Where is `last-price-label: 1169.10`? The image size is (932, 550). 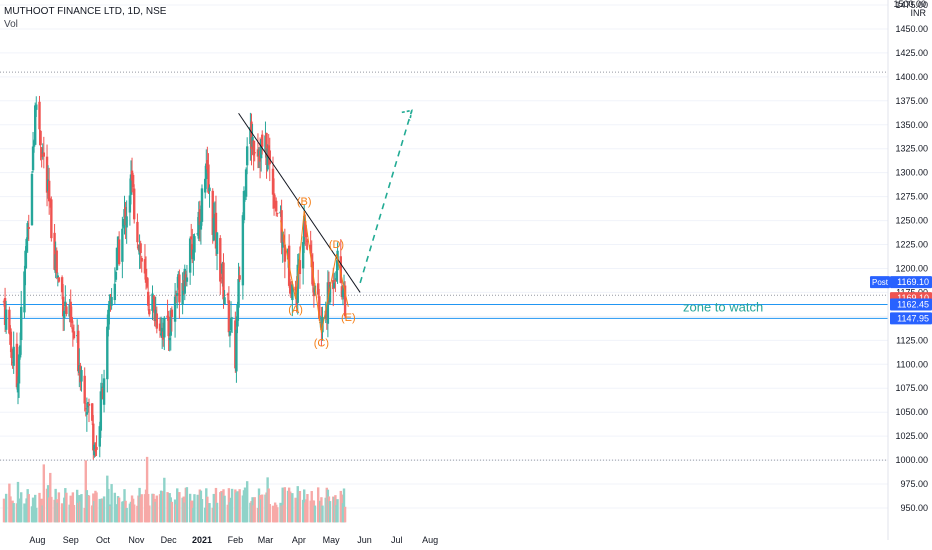 last-price-label: 1169.10 is located at coordinates (913, 298).